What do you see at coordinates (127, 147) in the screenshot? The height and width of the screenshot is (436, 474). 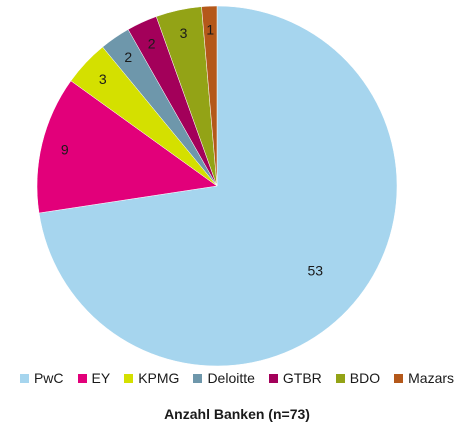 I see `pie-slice-ey` at bounding box center [127, 147].